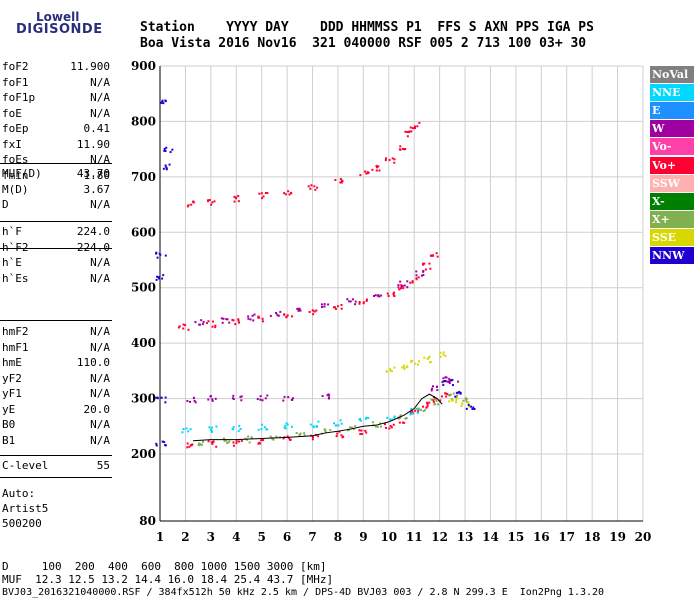 The width and height of the screenshot is (700, 600). I want to click on logo-line1: Lowell, so click(58, 17).